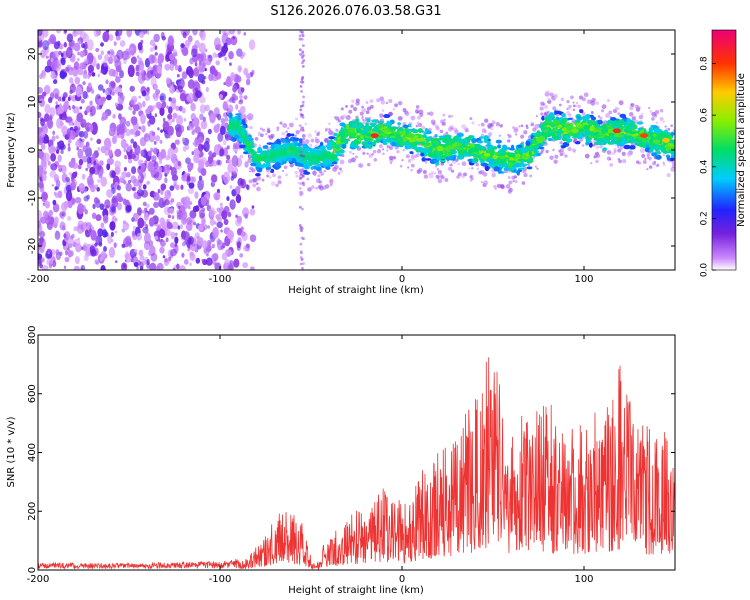 The width and height of the screenshot is (750, 600). Describe the element at coordinates (220, 579) in the screenshot. I see `snr-x-tick-label: -100` at that location.